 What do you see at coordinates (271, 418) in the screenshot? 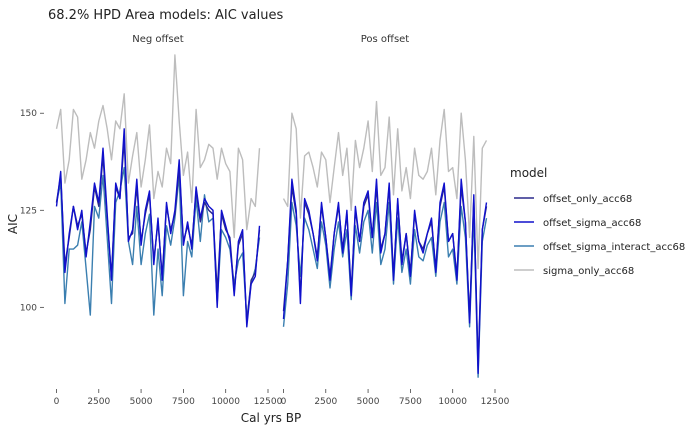
I see `x-axis-label: Cal yrs BP` at bounding box center [271, 418].